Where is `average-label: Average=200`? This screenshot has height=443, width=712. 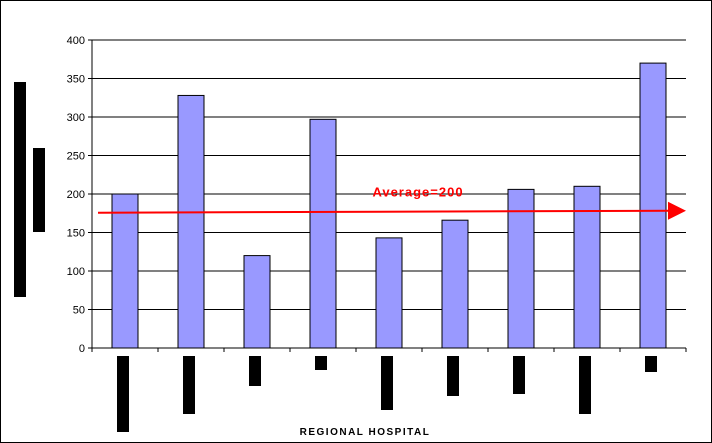
average-label: Average=200 is located at coordinates (417, 192).